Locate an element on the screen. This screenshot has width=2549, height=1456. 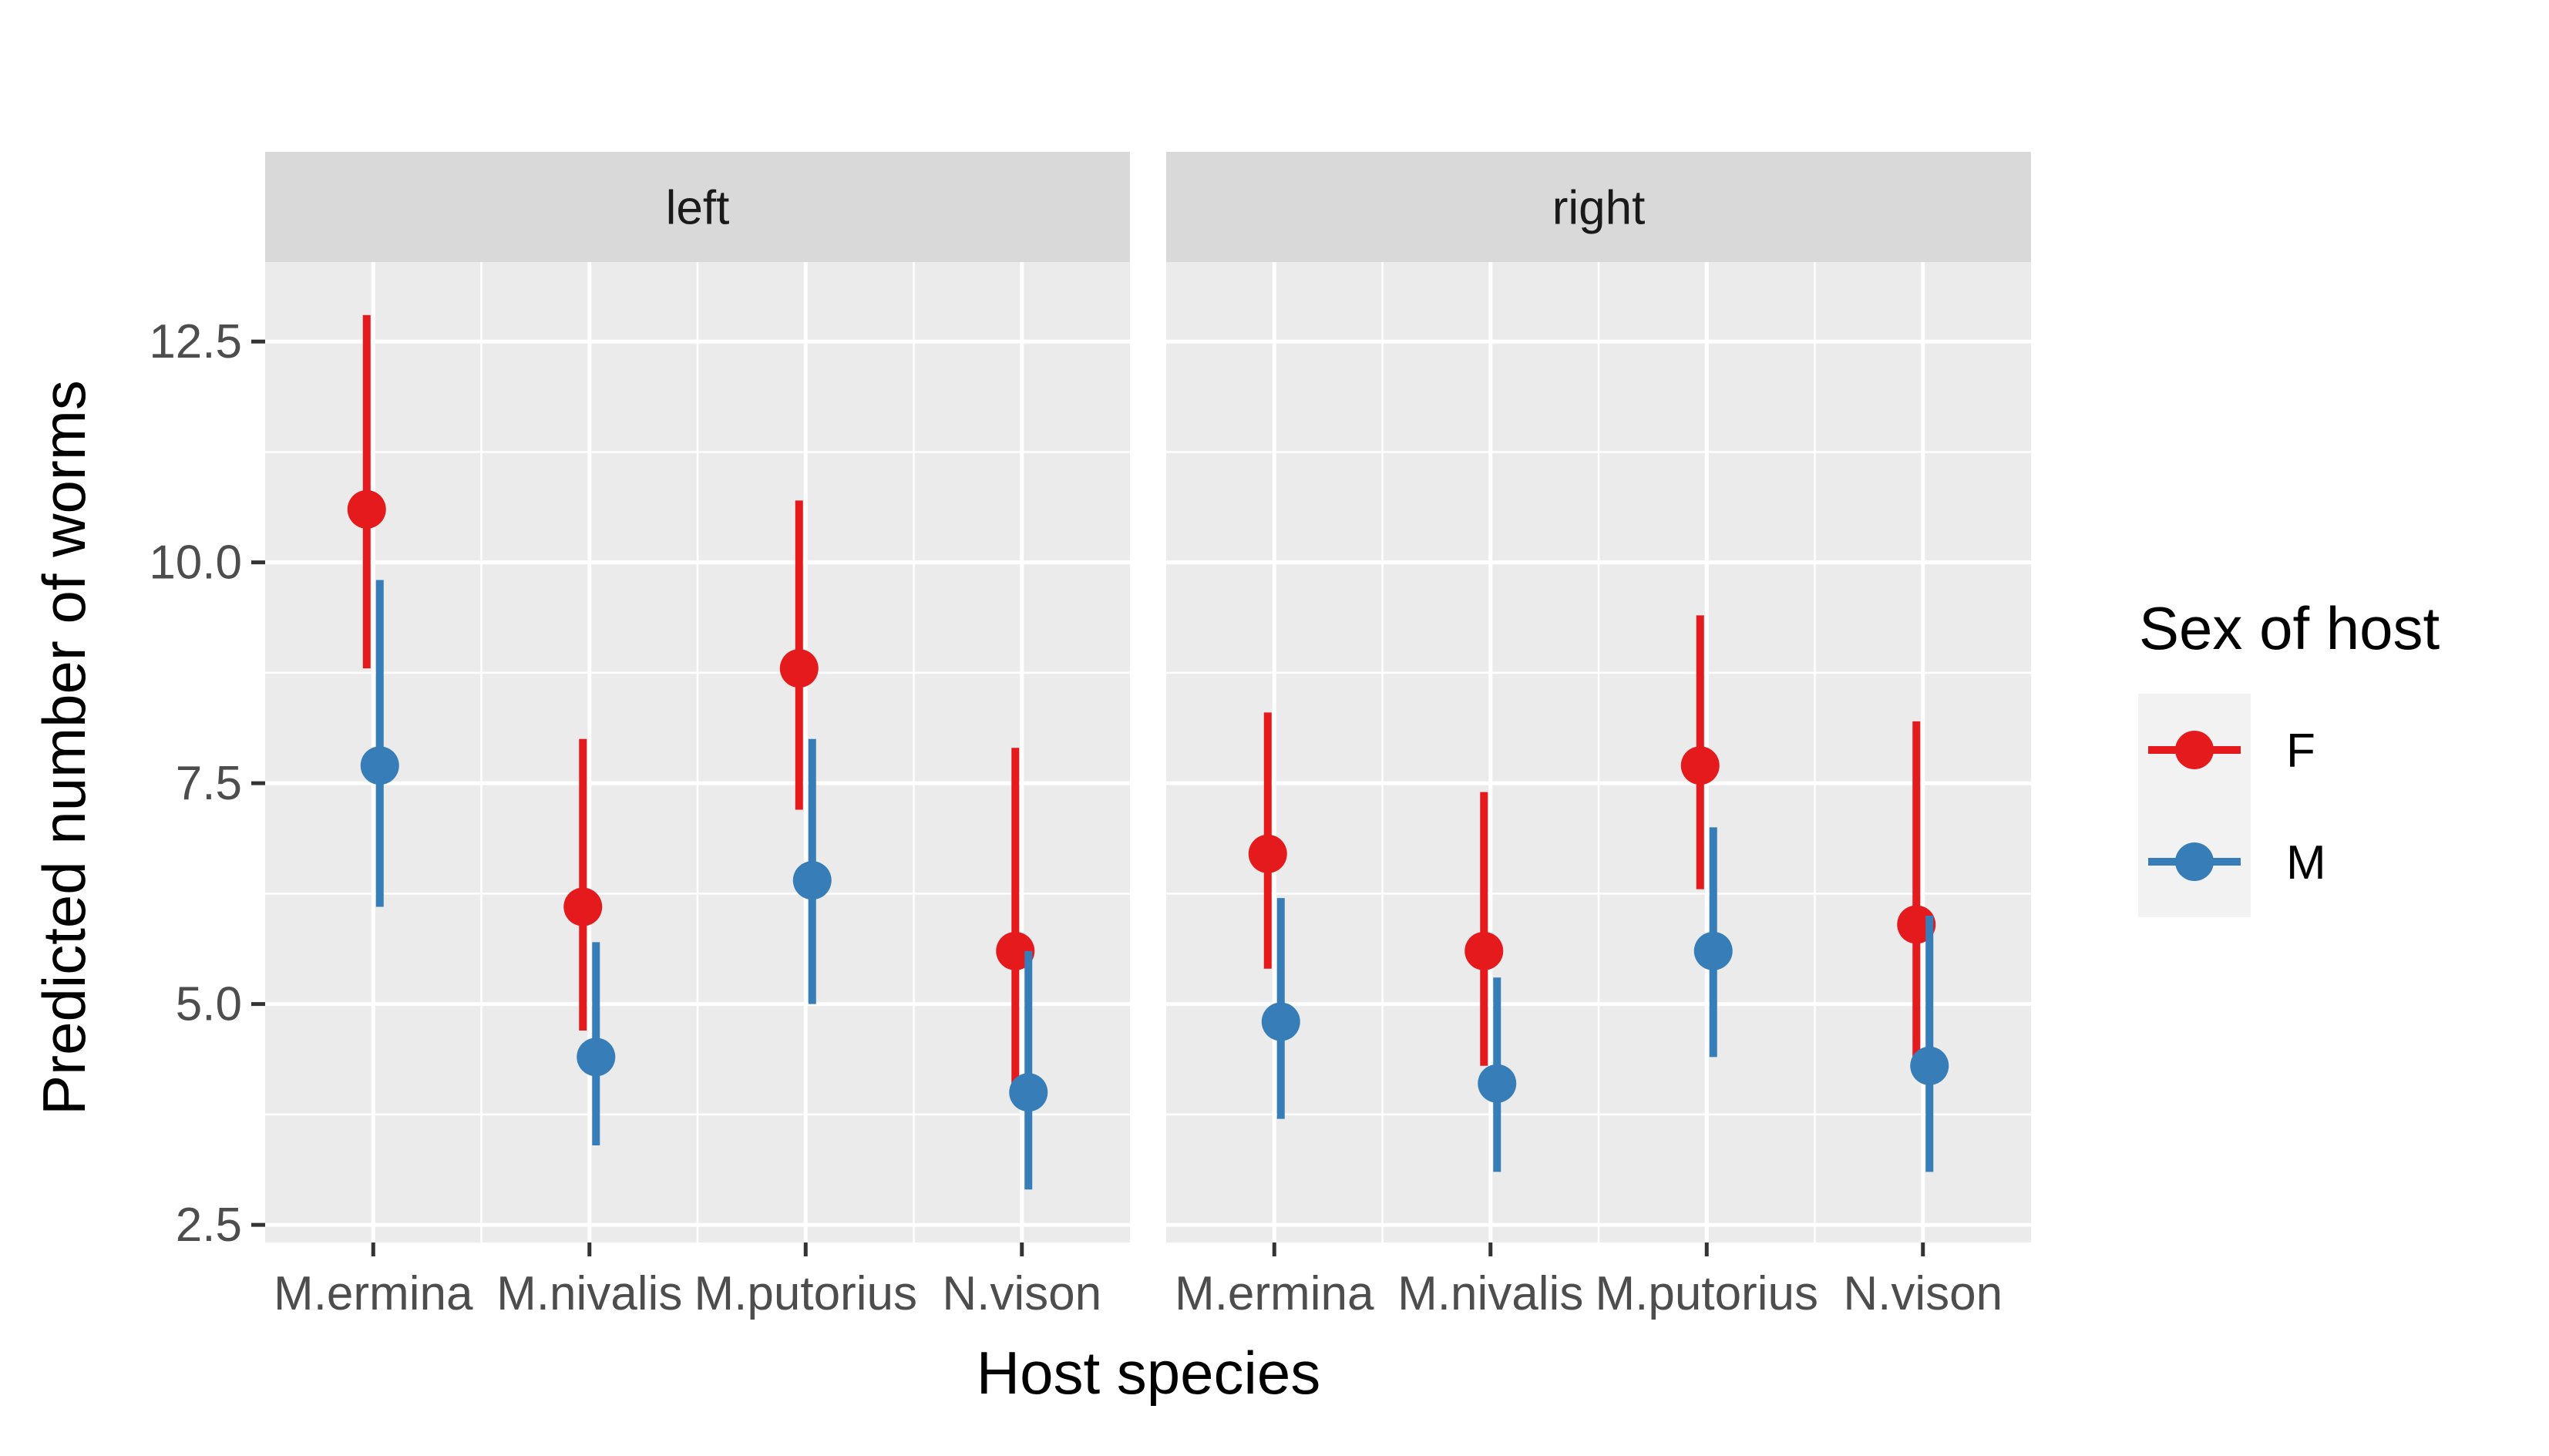
legend-key-point-M is located at coordinates (2195, 861).